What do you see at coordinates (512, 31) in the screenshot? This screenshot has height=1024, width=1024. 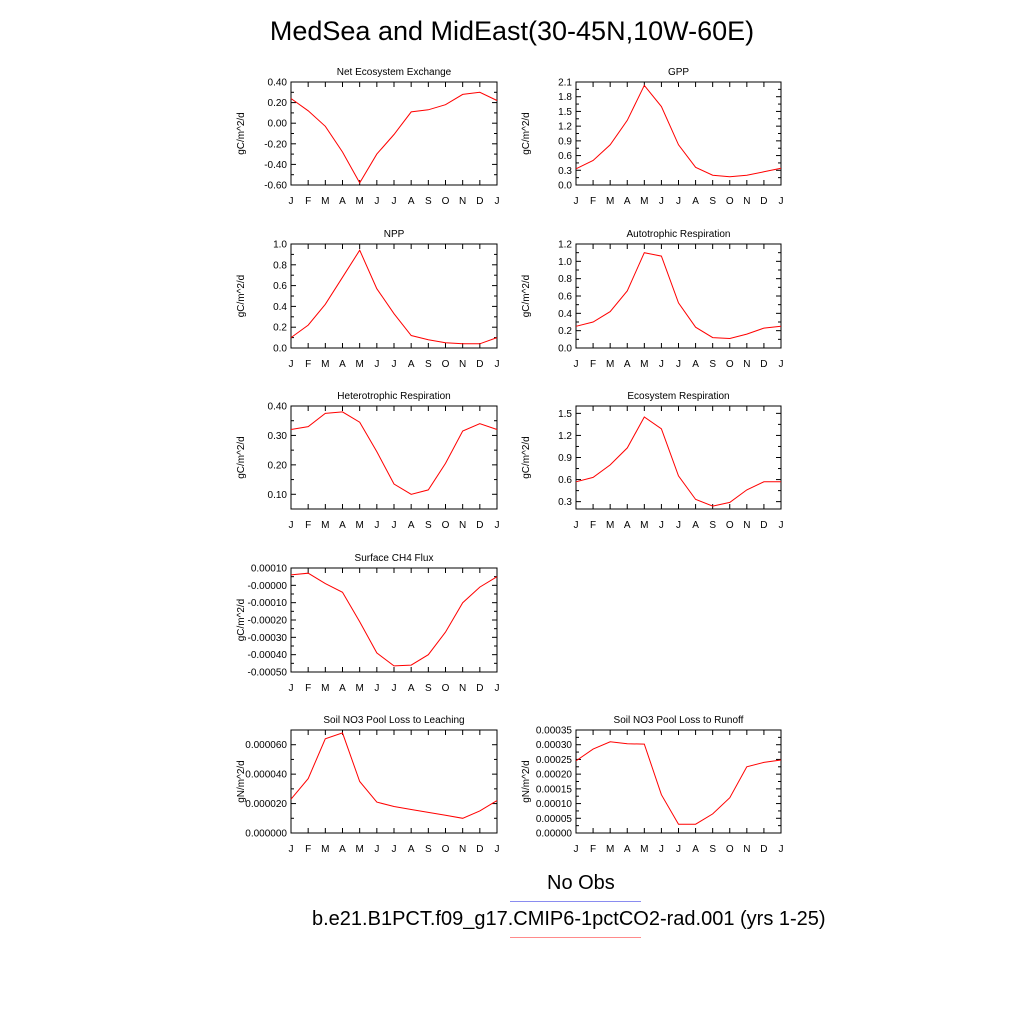 I see `page-title: MedSea and MidEast(30-45N,10W-60E)` at bounding box center [512, 31].